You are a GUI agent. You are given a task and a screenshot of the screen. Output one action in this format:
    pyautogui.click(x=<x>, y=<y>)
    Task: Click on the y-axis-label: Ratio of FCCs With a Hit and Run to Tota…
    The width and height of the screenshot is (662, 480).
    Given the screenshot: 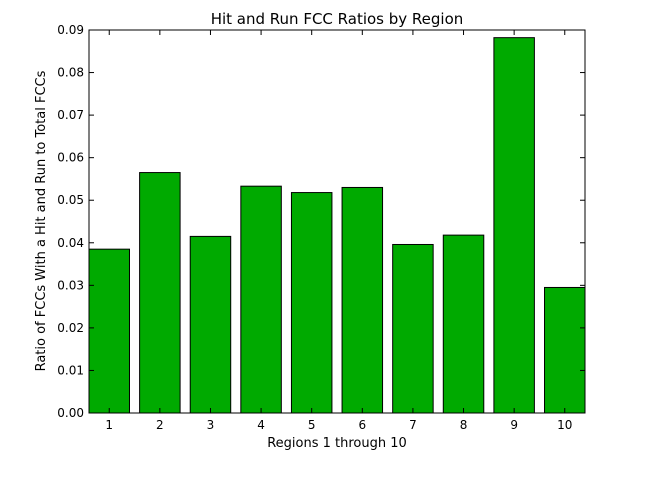 What is the action you would take?
    pyautogui.click(x=41, y=220)
    